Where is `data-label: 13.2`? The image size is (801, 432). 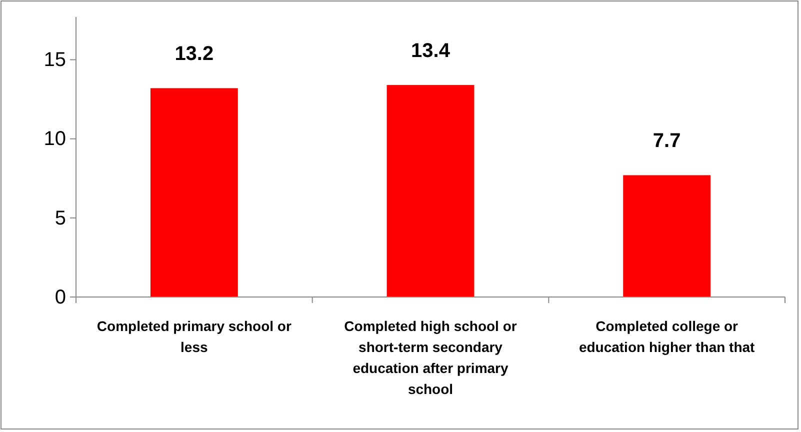 data-label: 13.2 is located at coordinates (194, 54).